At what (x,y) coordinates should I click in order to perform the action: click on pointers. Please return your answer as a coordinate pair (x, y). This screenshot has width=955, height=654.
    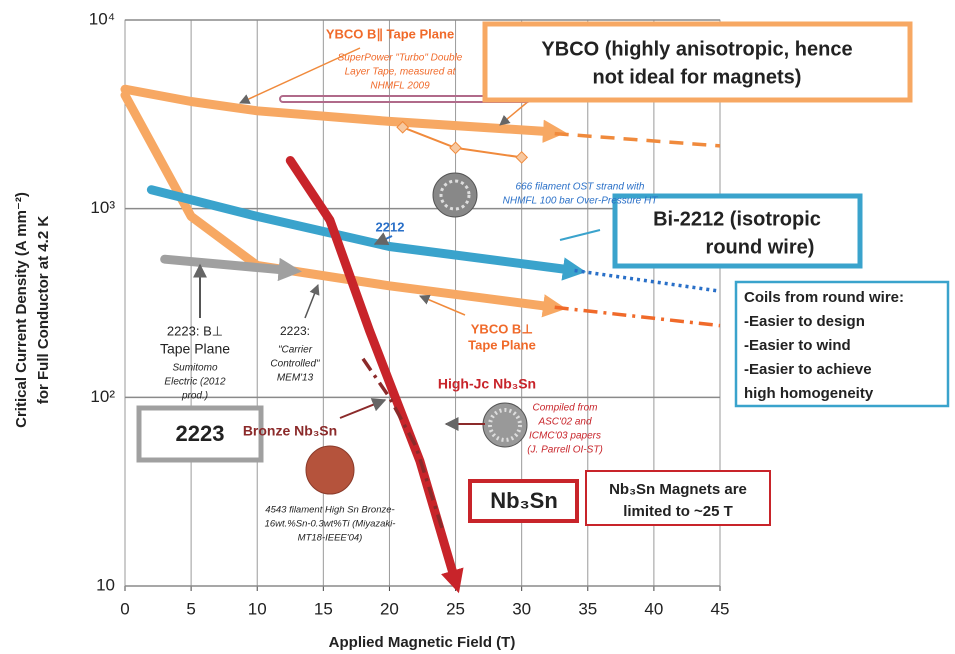
    Looking at the image, I should click on (385, 181).